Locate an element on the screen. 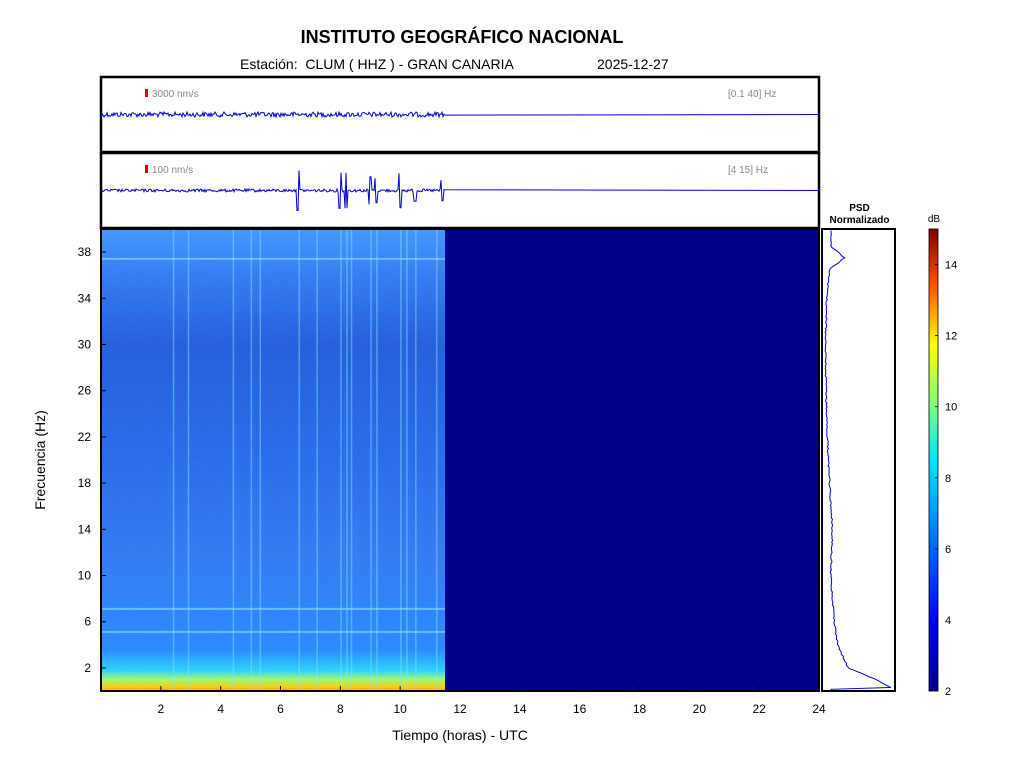 This screenshot has height=768, width=1024. trace-panel-broadband: 3000 nm/s [0.1 40] Hz is located at coordinates (460, 114).